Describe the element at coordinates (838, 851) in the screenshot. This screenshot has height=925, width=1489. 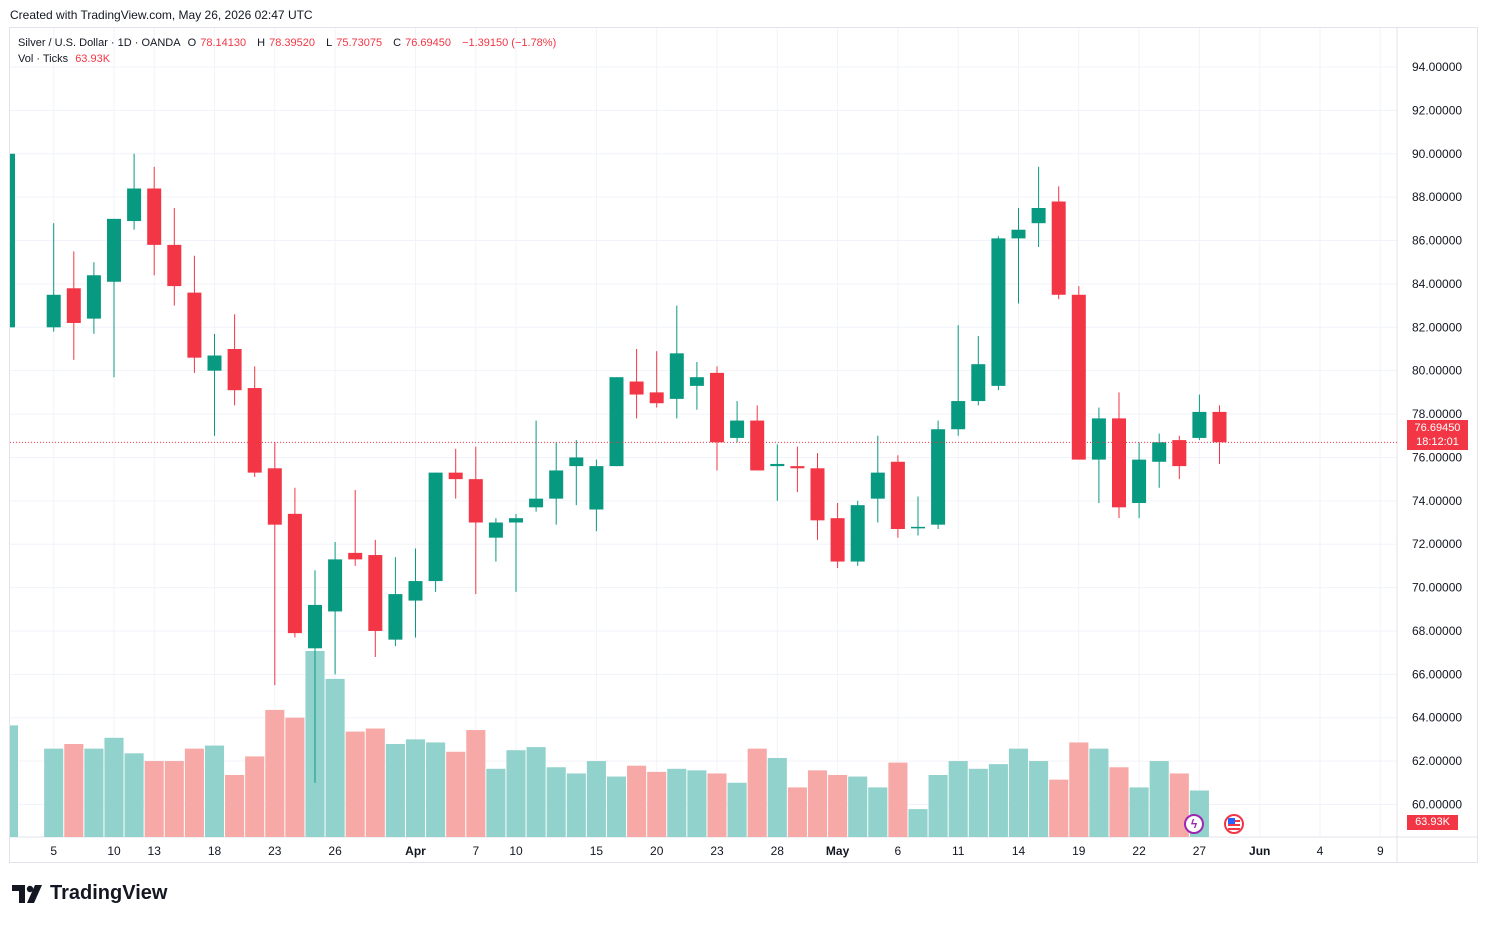
I see `time-tick-label: May` at that location.